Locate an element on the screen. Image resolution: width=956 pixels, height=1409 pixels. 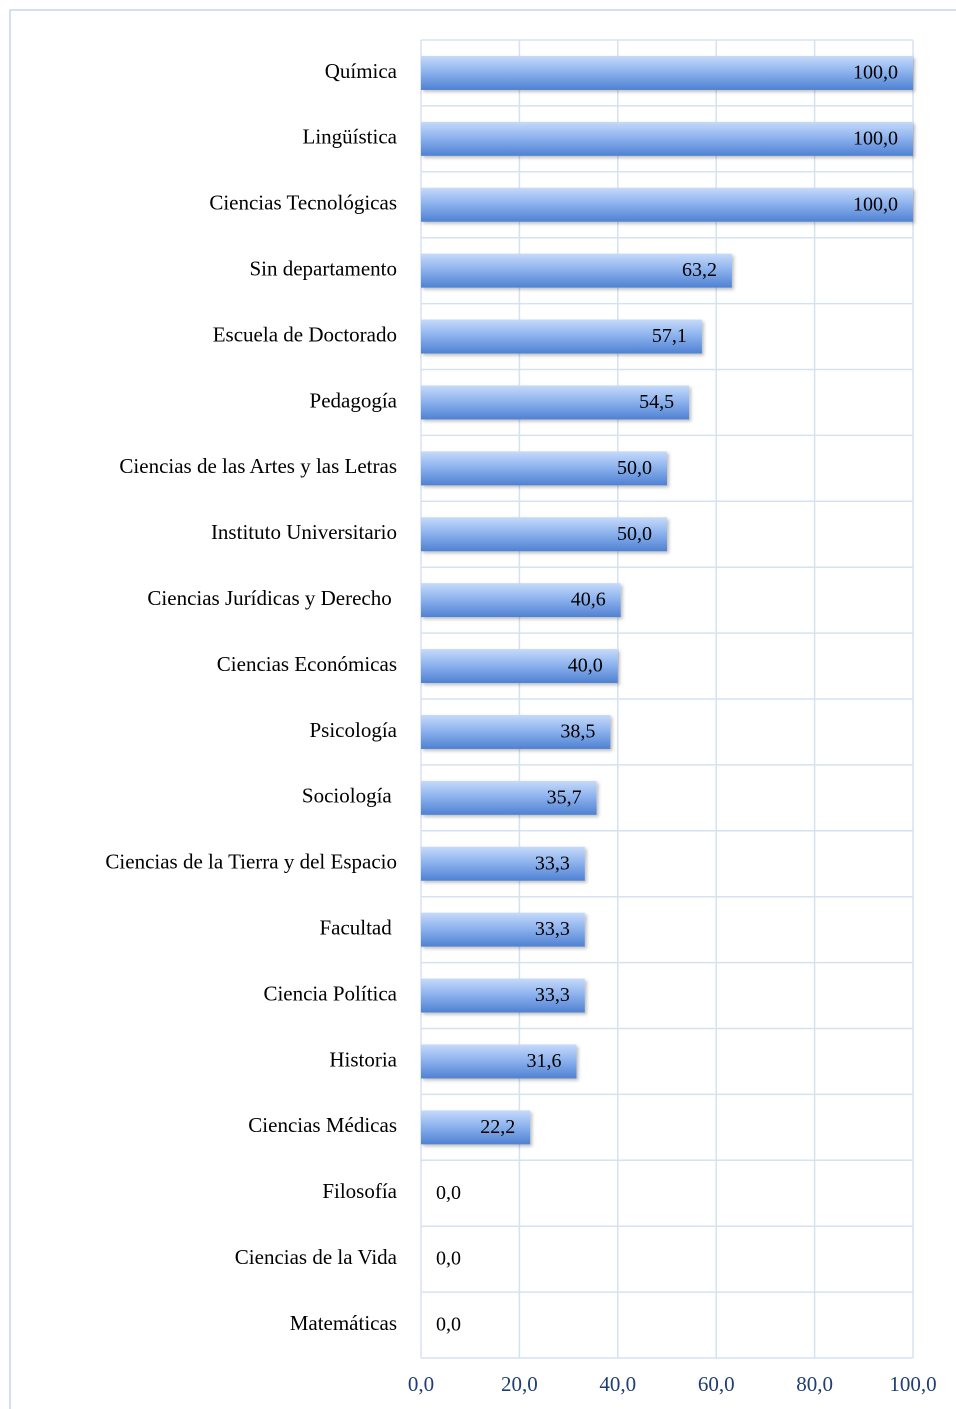
y-tick-label: Psicología is located at coordinates (354, 730).